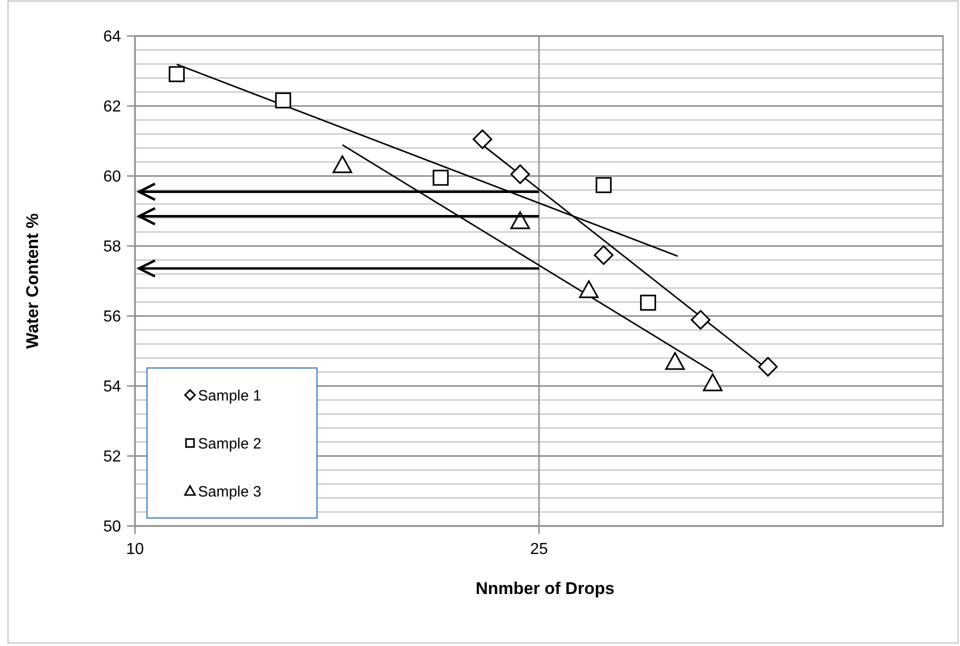 The height and width of the screenshot is (646, 960). What do you see at coordinates (112, 527) in the screenshot?
I see `y-tick-label: 50` at bounding box center [112, 527].